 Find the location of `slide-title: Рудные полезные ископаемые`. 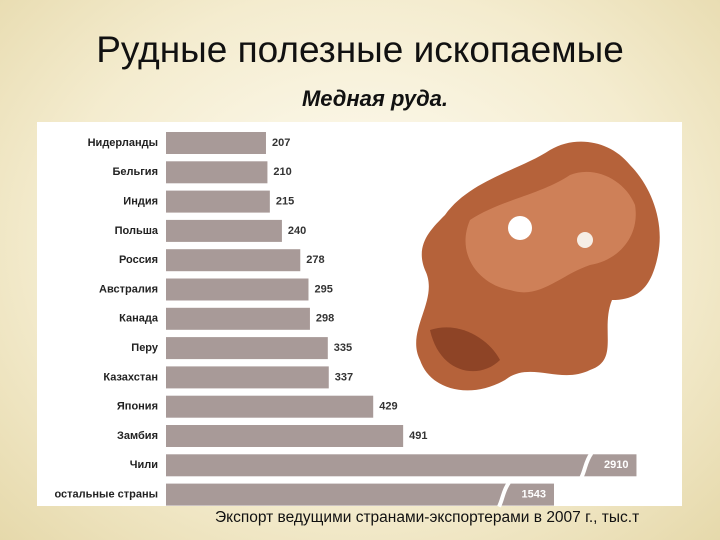

slide-title: Рудные полезные ископаемые is located at coordinates (360, 49).